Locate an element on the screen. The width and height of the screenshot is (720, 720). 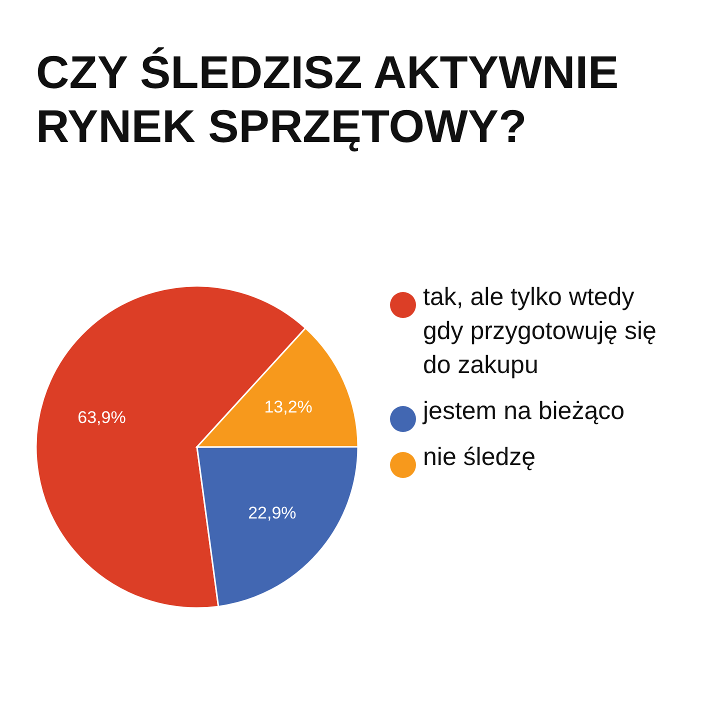
legend-label: tak, ale tylko wtedy gdy przygotowuję się do zakupu is located at coordinates (539, 331).